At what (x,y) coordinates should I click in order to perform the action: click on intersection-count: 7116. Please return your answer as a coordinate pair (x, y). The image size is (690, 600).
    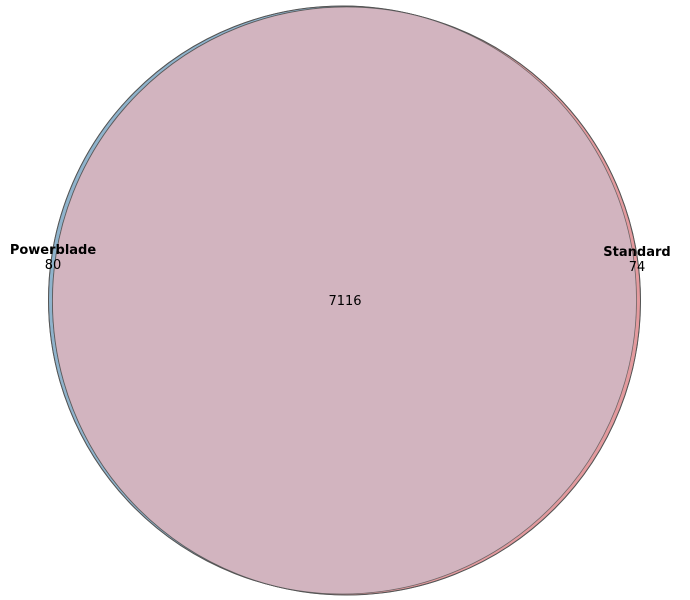
    Looking at the image, I should click on (344, 301).